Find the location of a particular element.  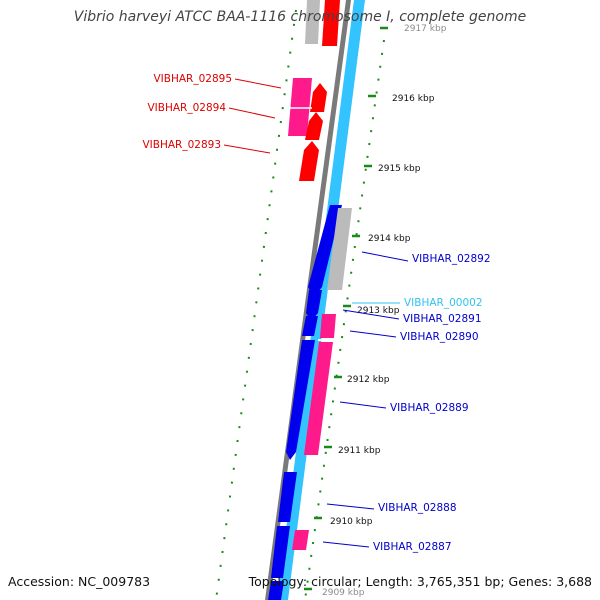

kbp-tick-label: 2915 kbp is located at coordinates (399, 169).